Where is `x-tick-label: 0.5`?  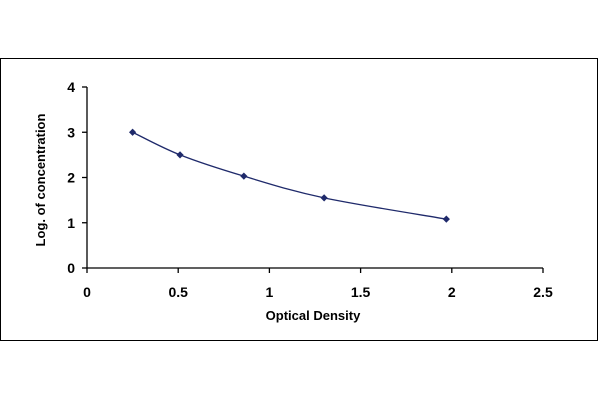
x-tick-label: 0.5 is located at coordinates (178, 292).